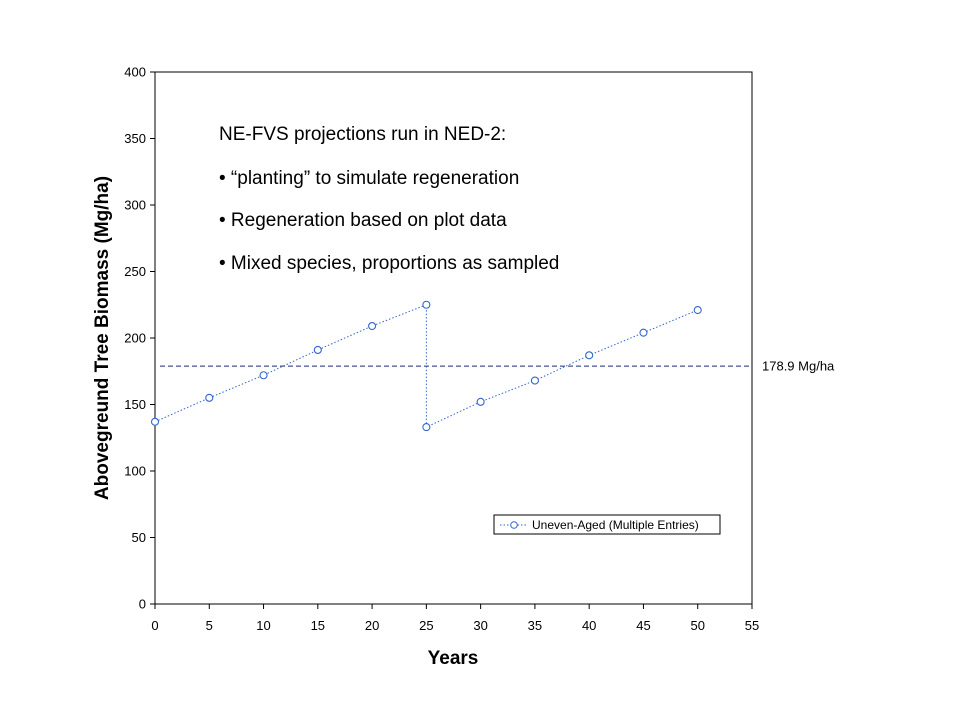 This screenshot has height=720, width=960. I want to click on x-axis-title: Years, so click(453, 658).